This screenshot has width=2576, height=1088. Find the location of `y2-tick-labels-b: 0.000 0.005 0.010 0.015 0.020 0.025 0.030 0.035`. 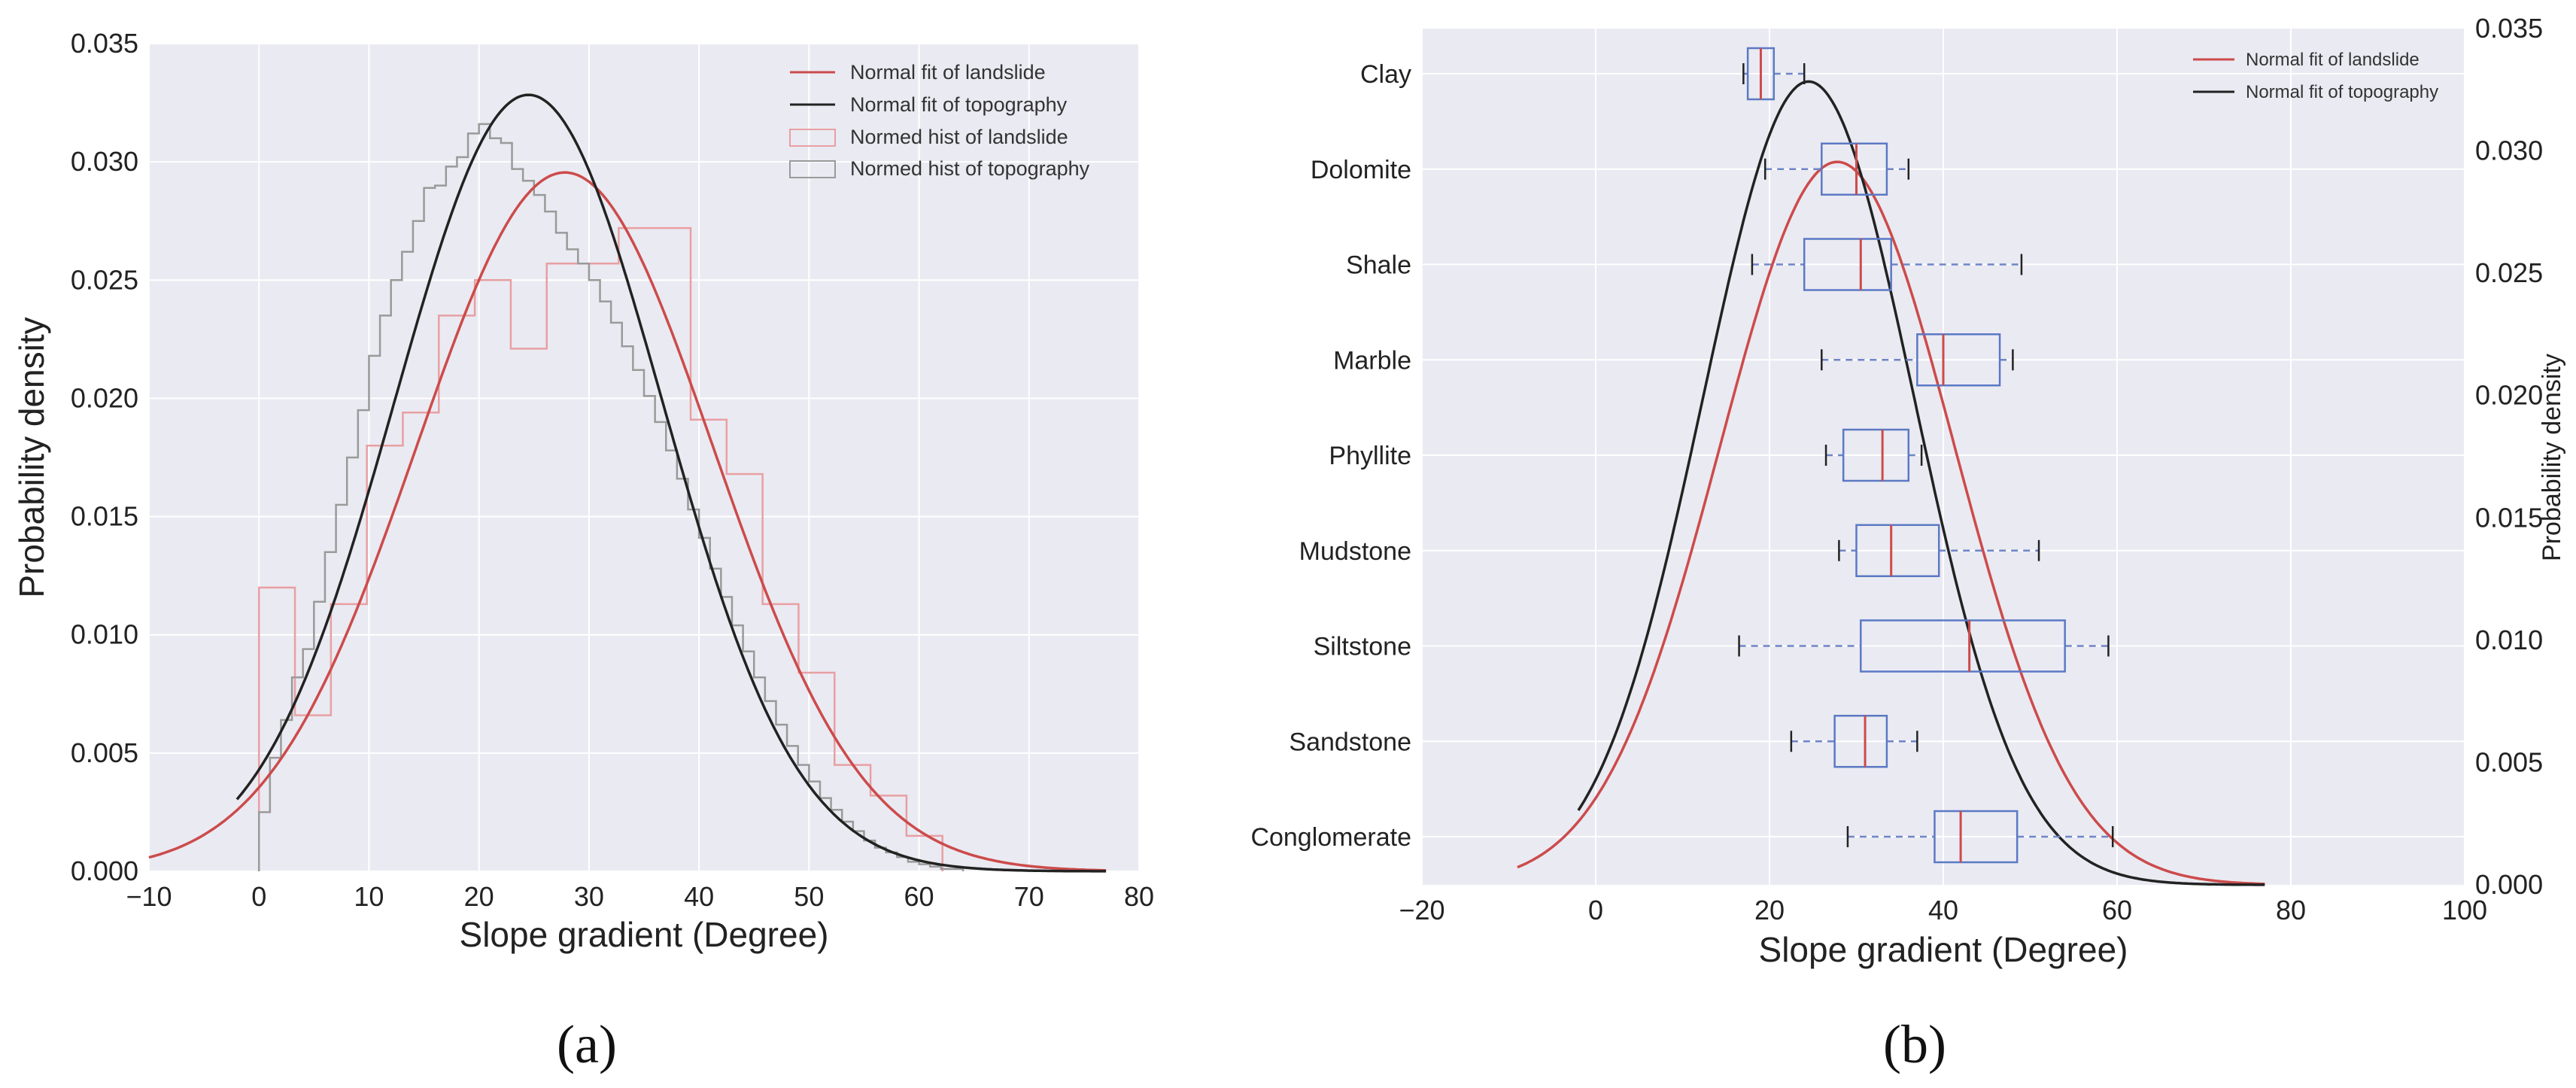

y2-tick-labels-b: 0.000 0.005 0.010 0.015 0.020 0.025 0.030 0.035 is located at coordinates (2509, 457).